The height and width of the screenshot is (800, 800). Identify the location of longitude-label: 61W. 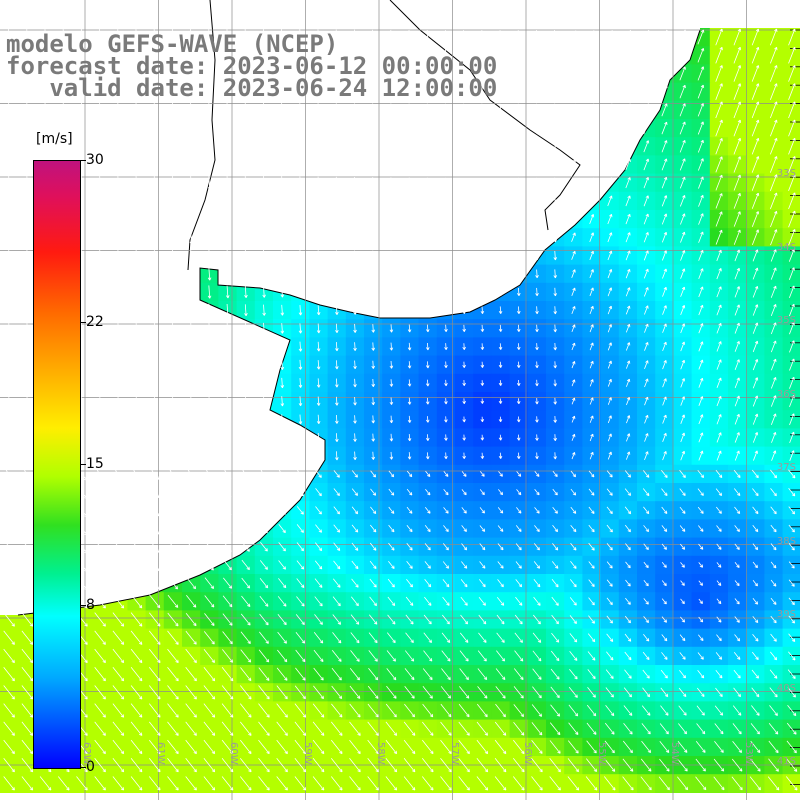
(160, 753).